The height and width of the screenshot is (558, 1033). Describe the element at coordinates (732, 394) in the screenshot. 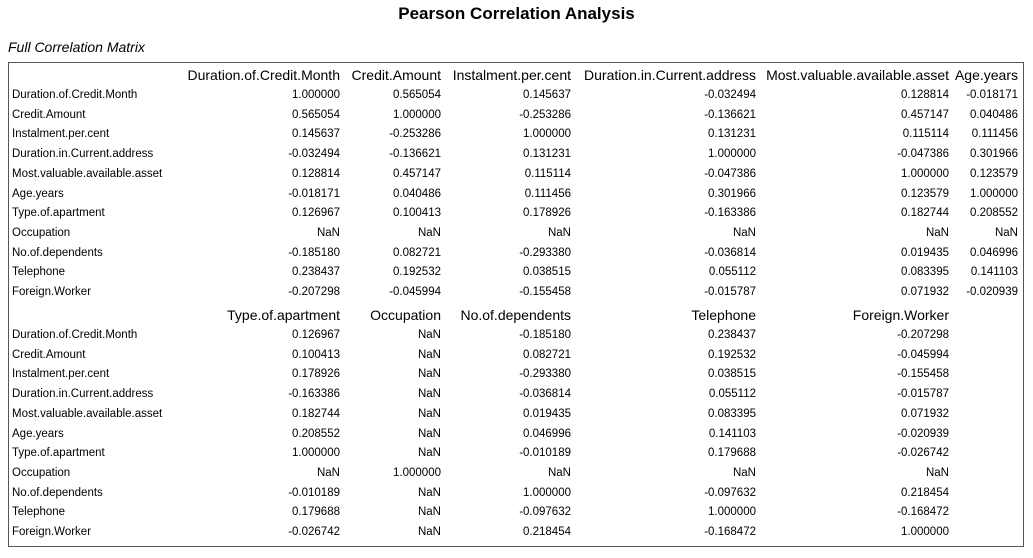

I see `cell-value: 0.055112` at that location.